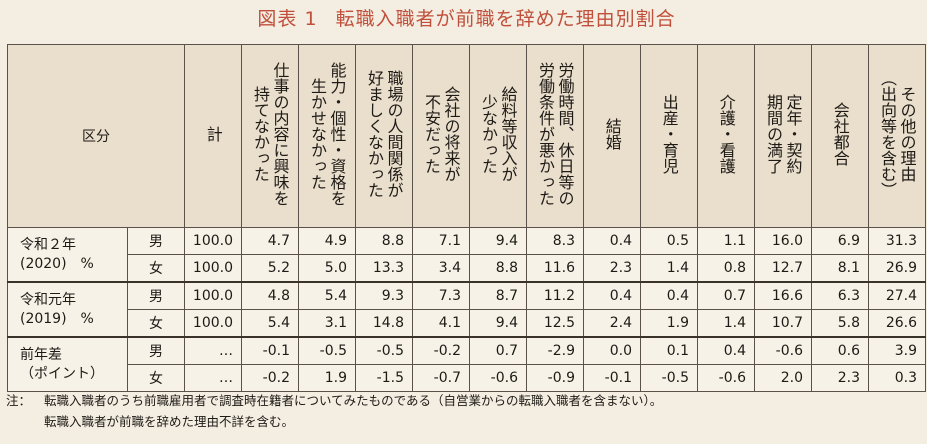 This screenshot has height=444, width=927. Describe the element at coordinates (57, 318) in the screenshot. I see `group-label-line: (2019) %` at that location.